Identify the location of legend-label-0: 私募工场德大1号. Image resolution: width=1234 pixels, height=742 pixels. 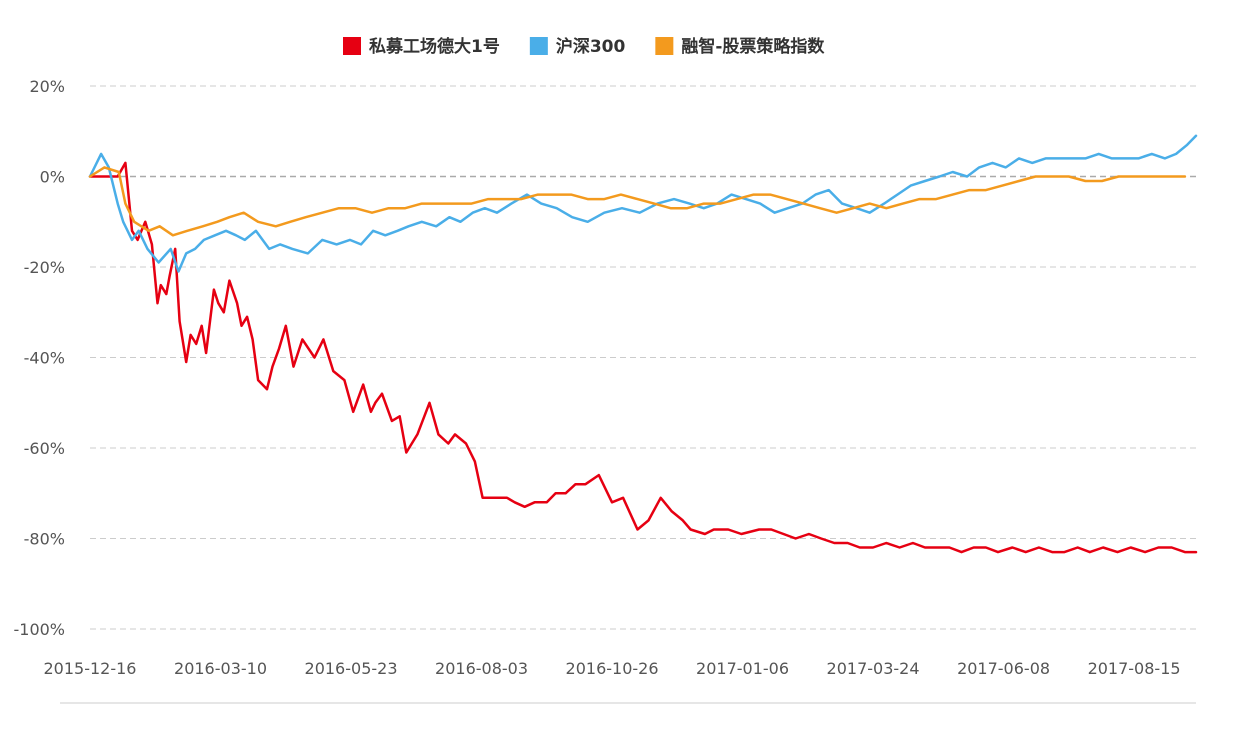
(434, 46).